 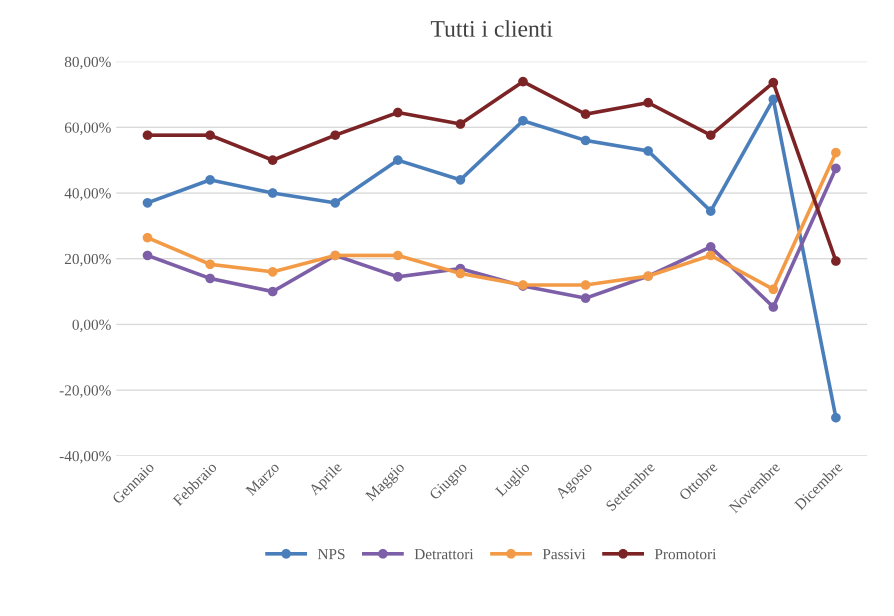 What do you see at coordinates (491, 28) in the screenshot?
I see `chart-title: Tutti i clienti` at bounding box center [491, 28].